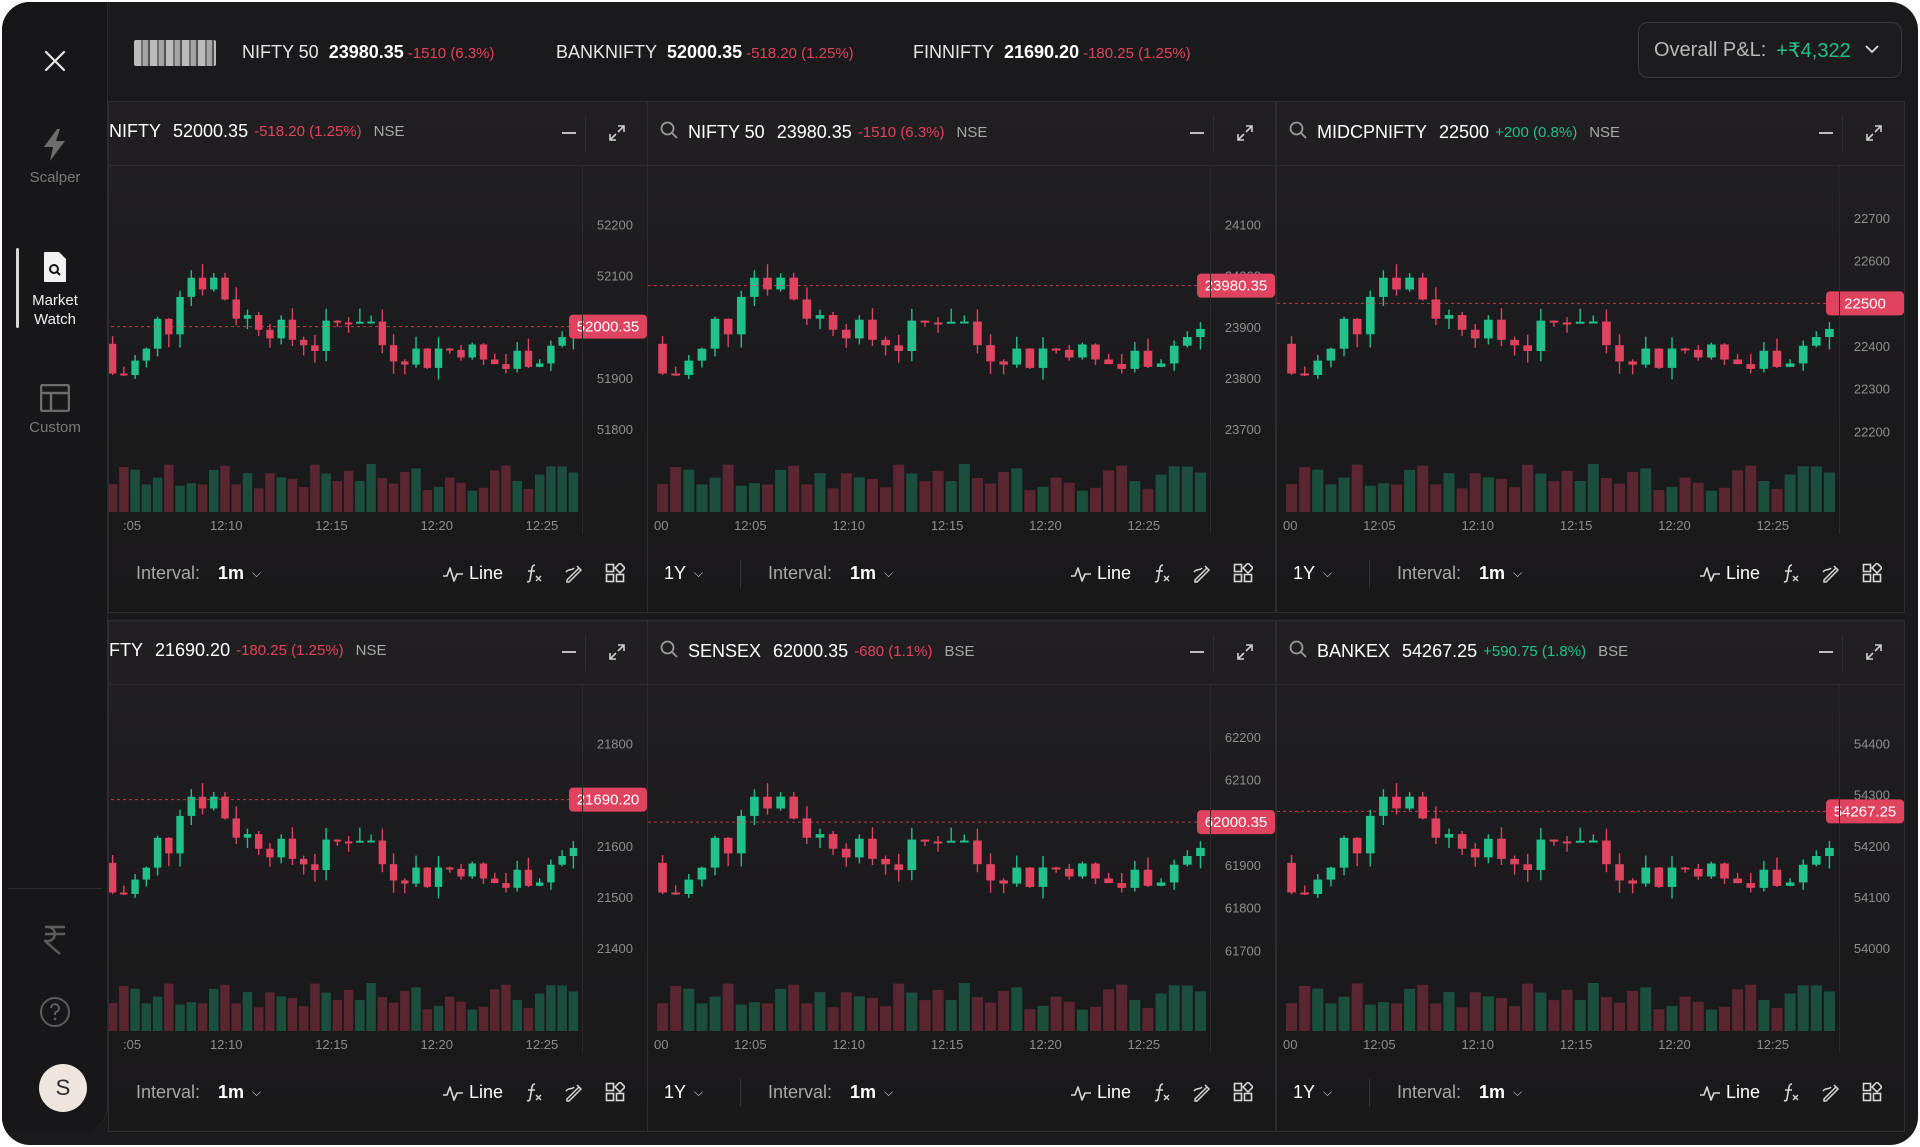  What do you see at coordinates (1454, 132) in the screenshot?
I see `panel-title: MIDCPNIFTY 22500 +200 (0.8%) NSE` at bounding box center [1454, 132].